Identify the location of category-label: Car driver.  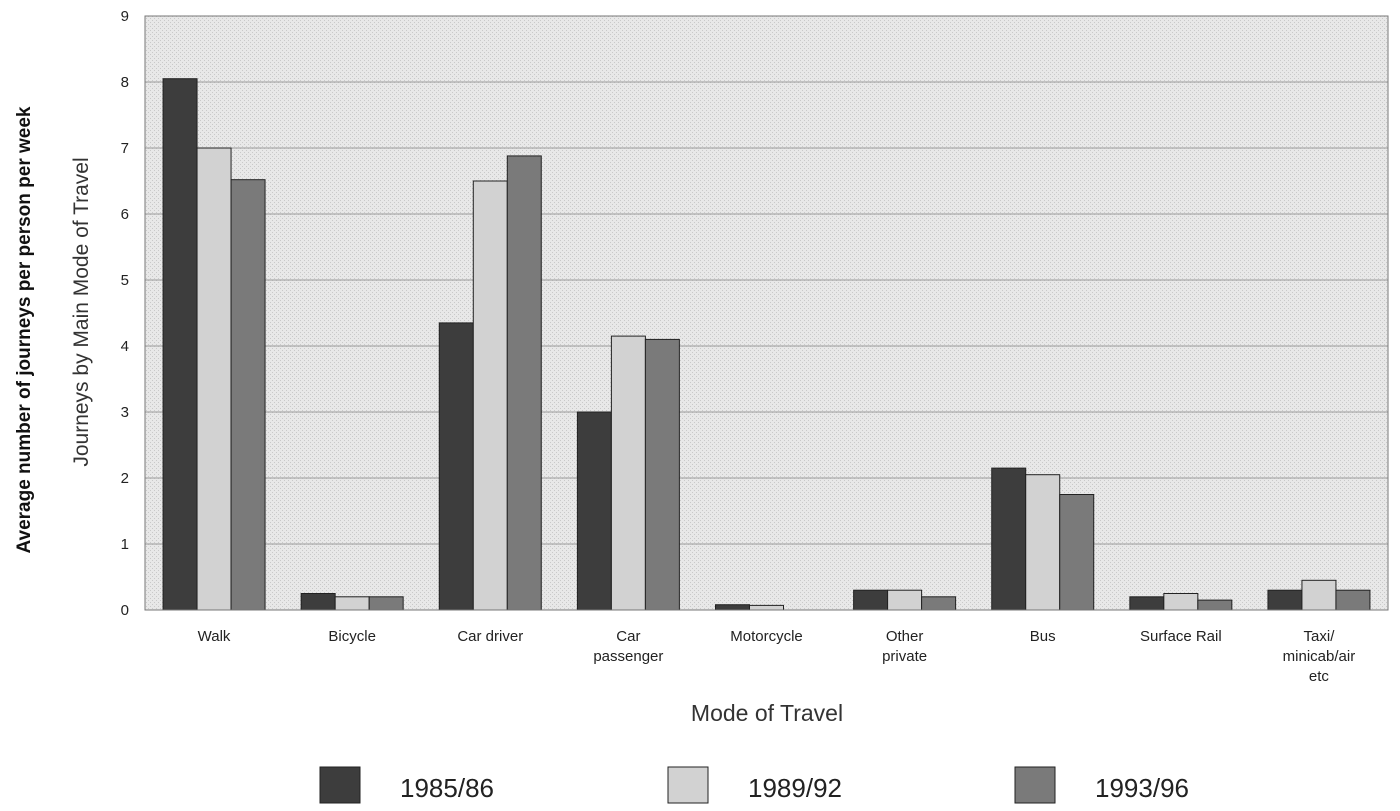
(490, 636).